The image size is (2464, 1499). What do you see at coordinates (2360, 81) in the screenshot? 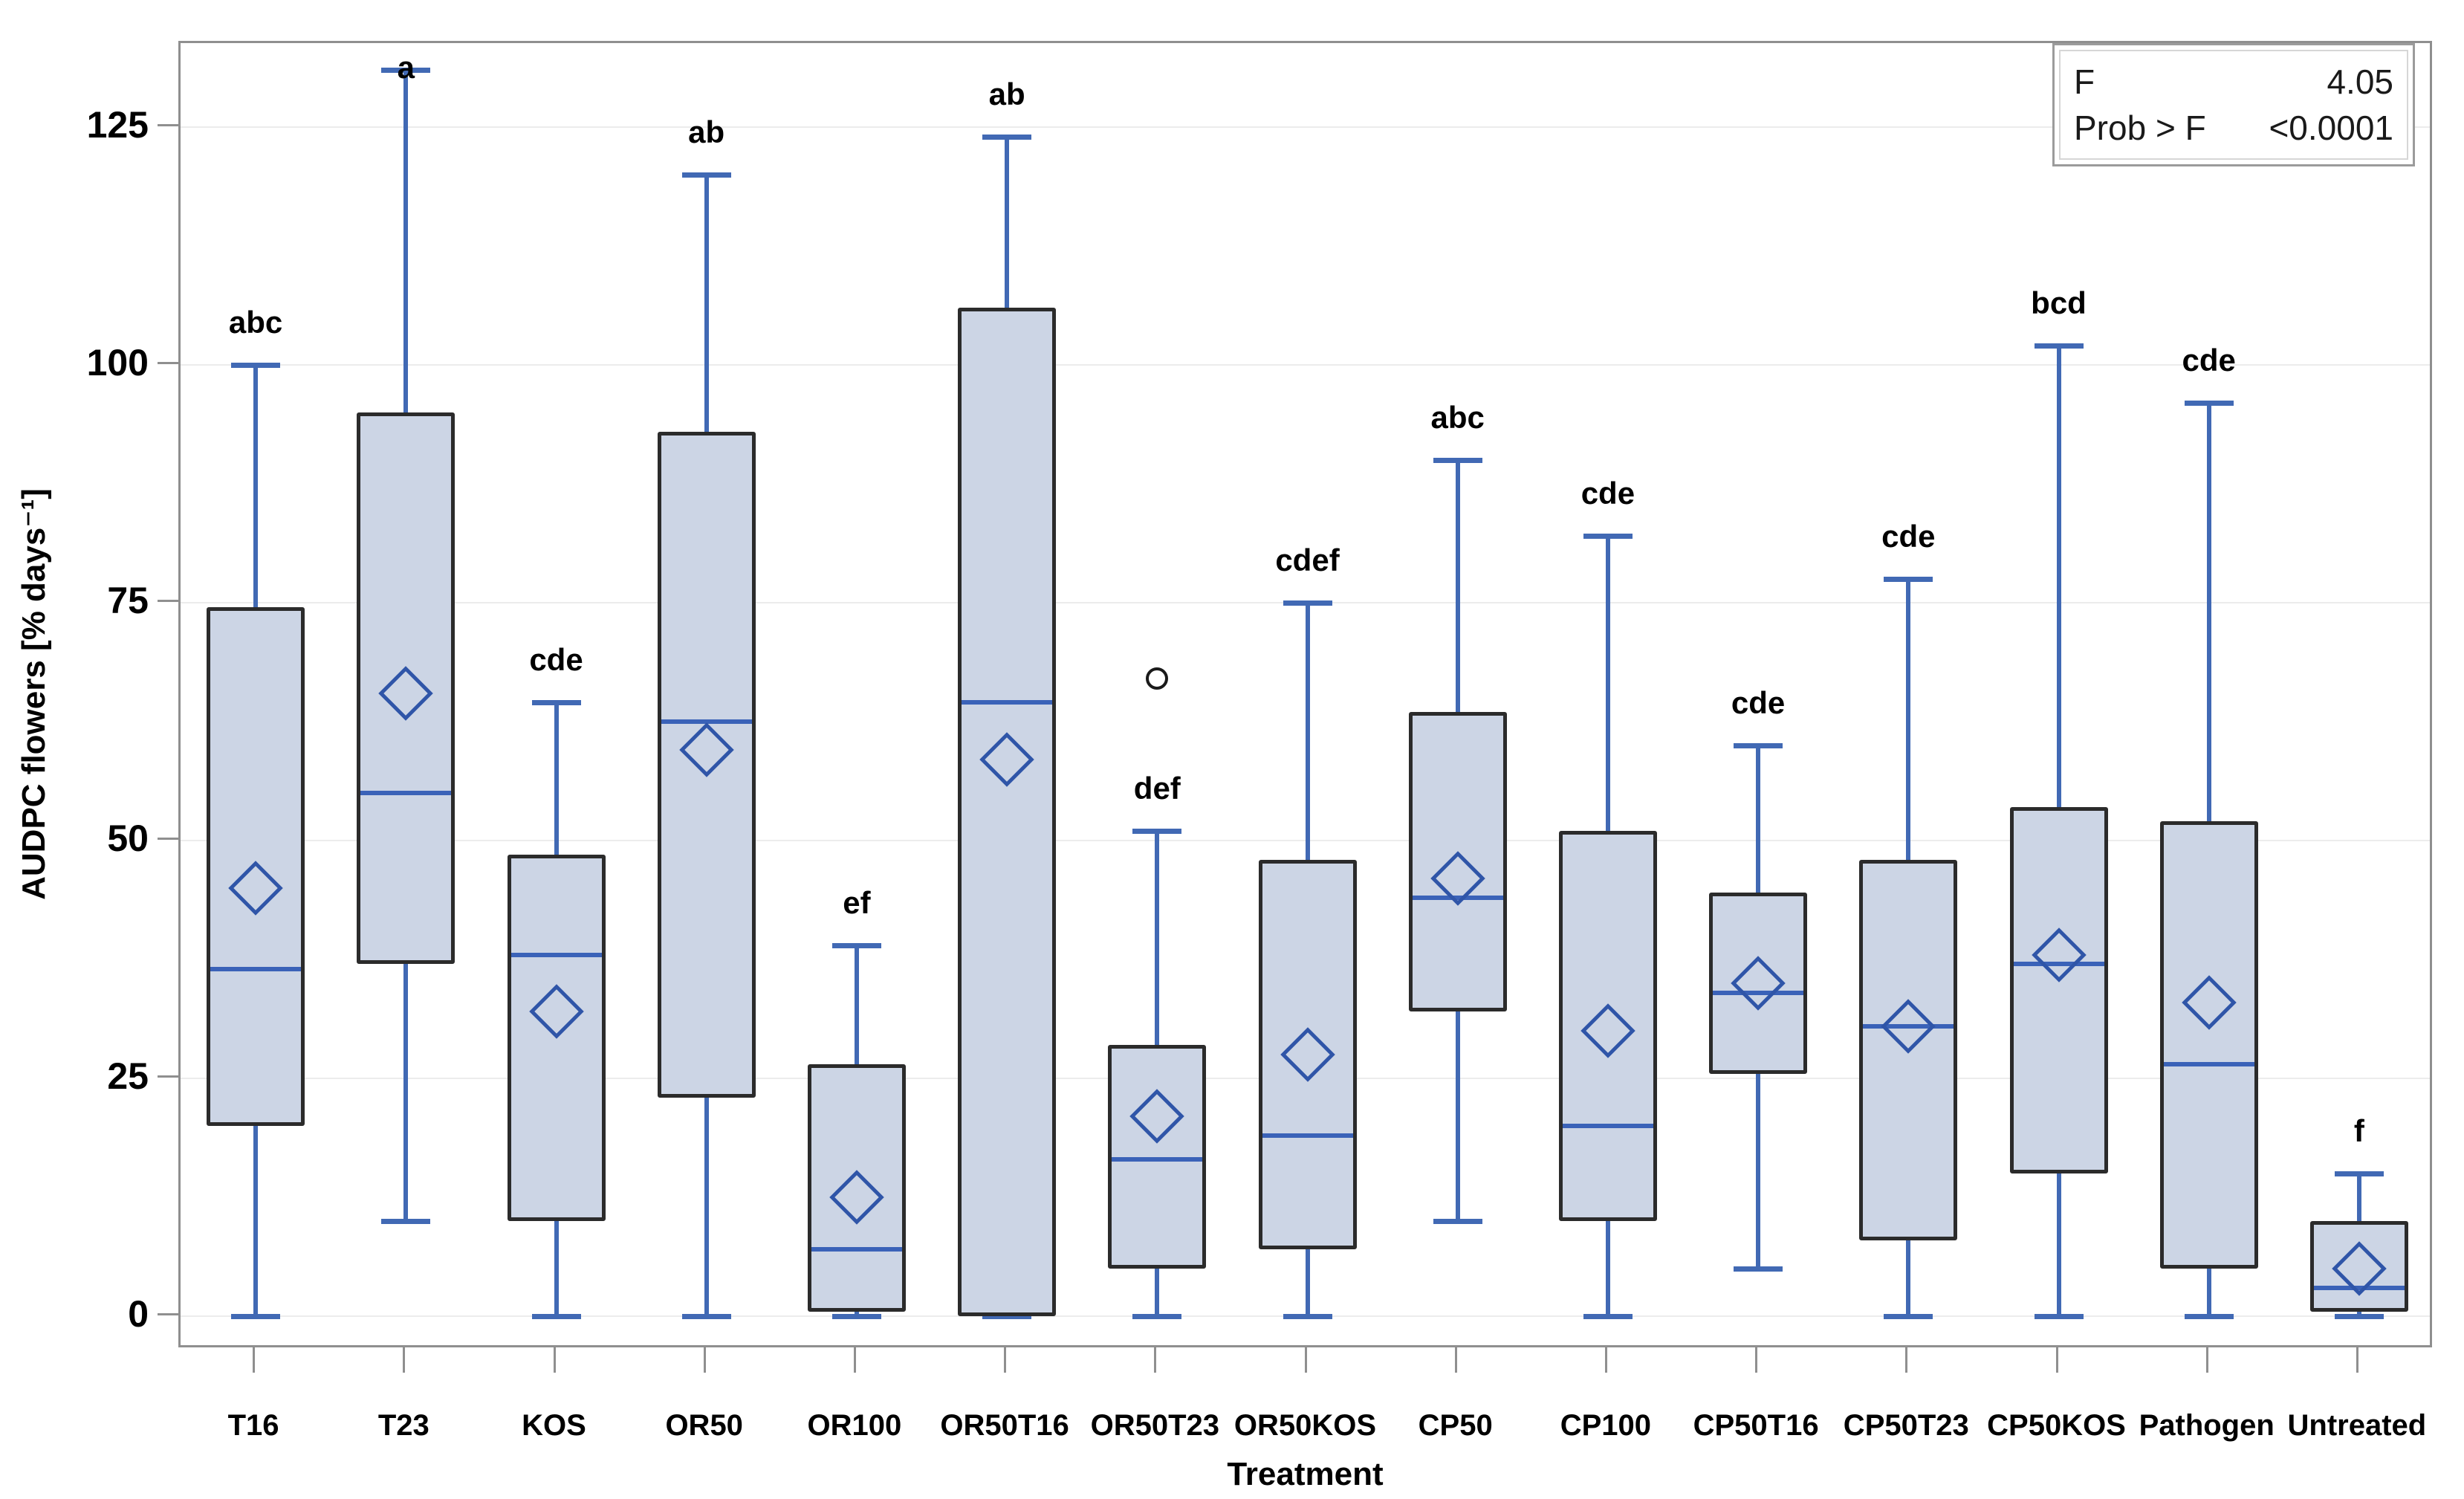
I see `f-statistic-value: 4.05` at bounding box center [2360, 81].